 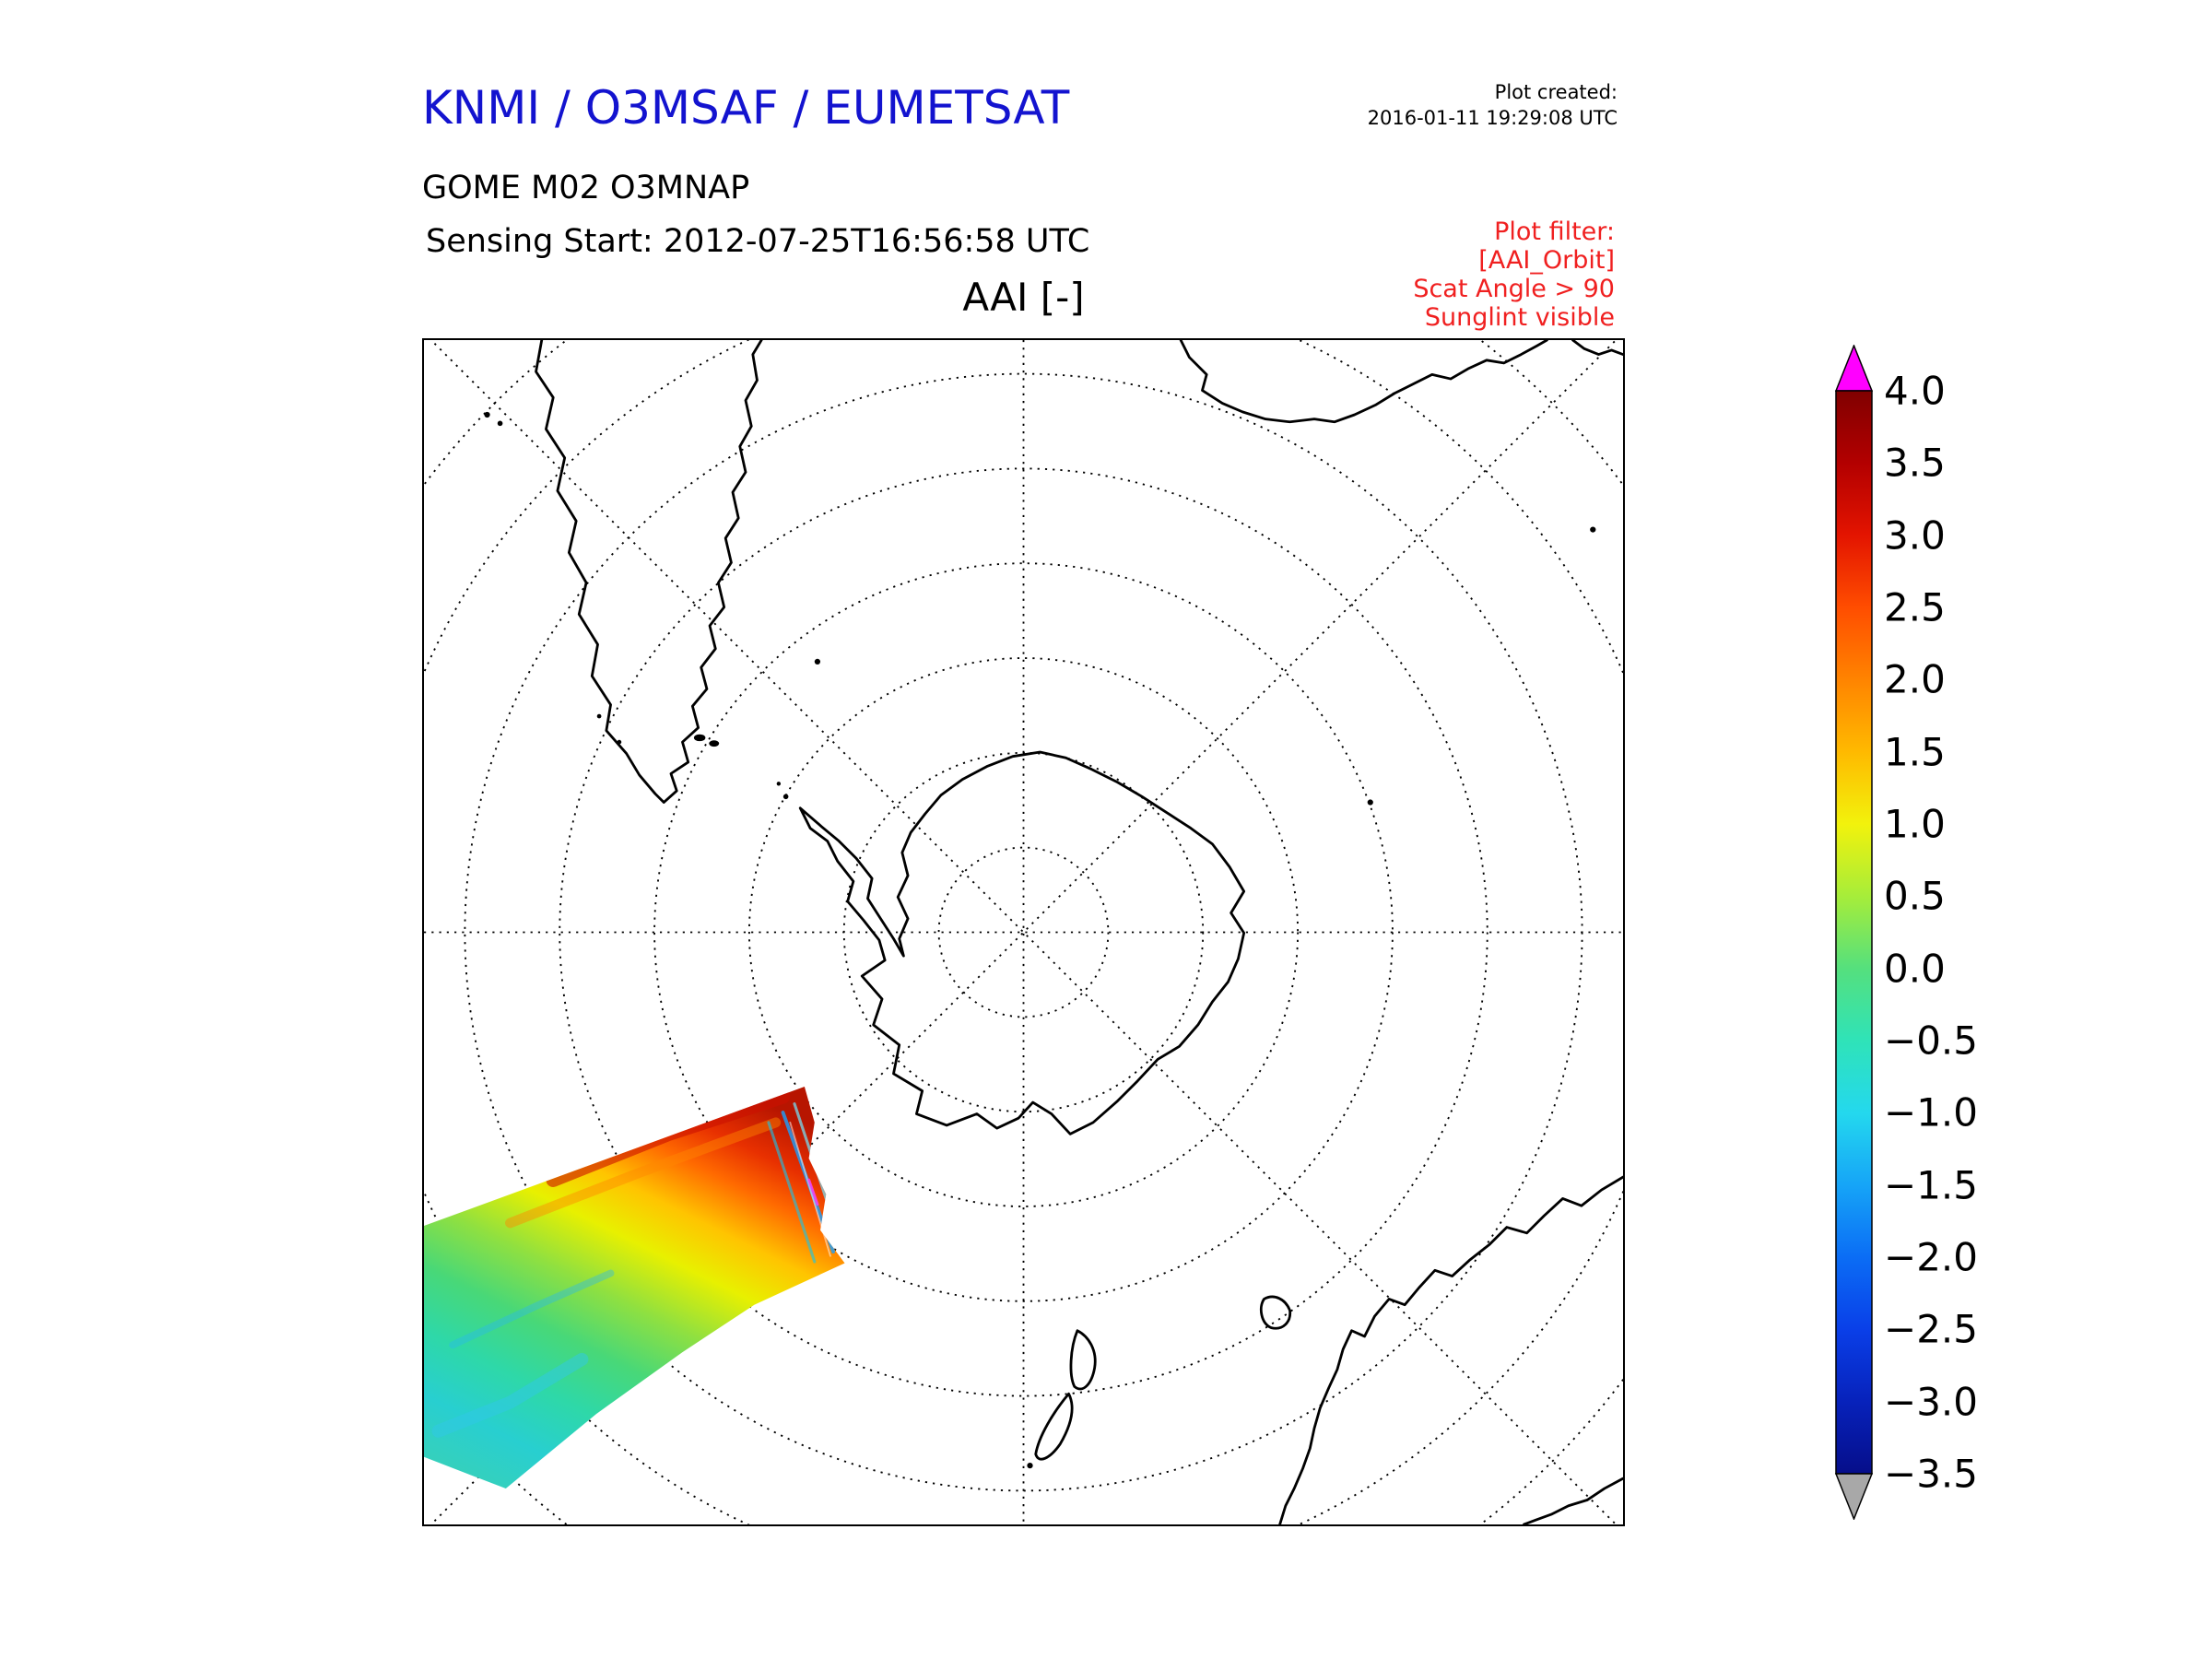 I want to click on plot-created-label: Plot created:, so click(x=1556, y=92).